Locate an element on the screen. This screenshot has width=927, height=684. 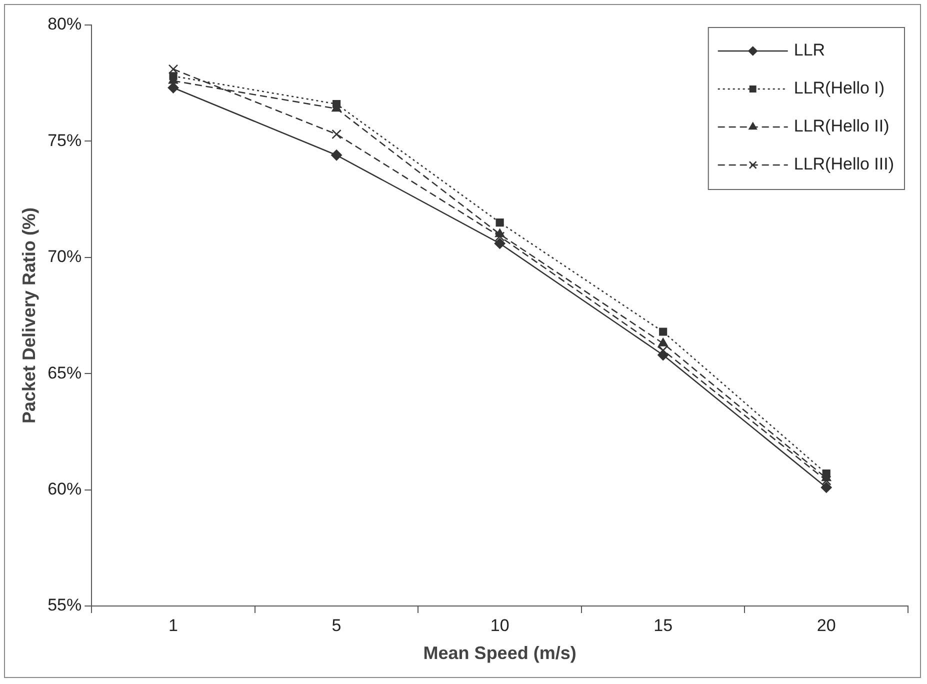
legend-label: LLR is located at coordinates (810, 50).